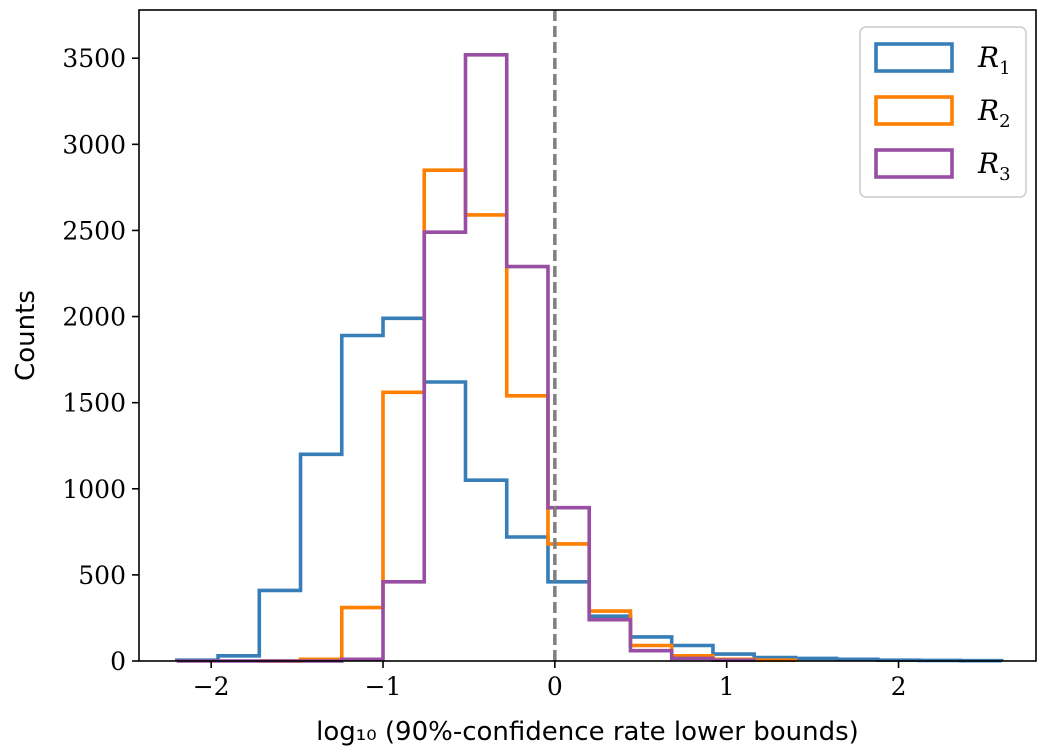  What do you see at coordinates (94, 317) in the screenshot?
I see `y-tick-label: 2000` at bounding box center [94, 317].